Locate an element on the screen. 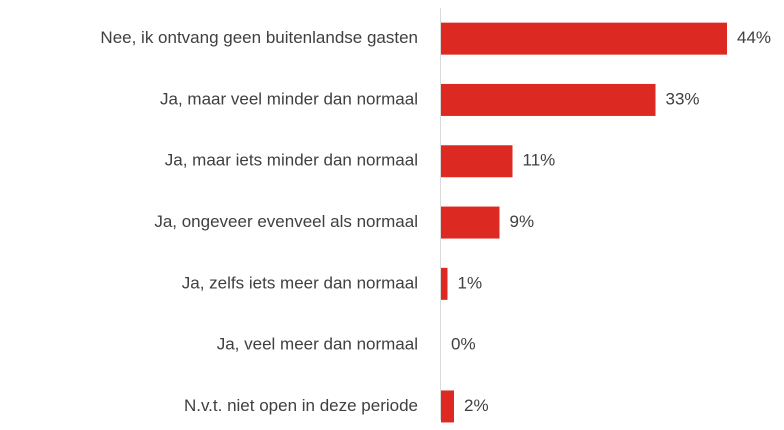 Image resolution: width=784 pixels, height=430 pixels. category-label: Nee, ik ontvang geen buitenlandse gasten is located at coordinates (259, 37).